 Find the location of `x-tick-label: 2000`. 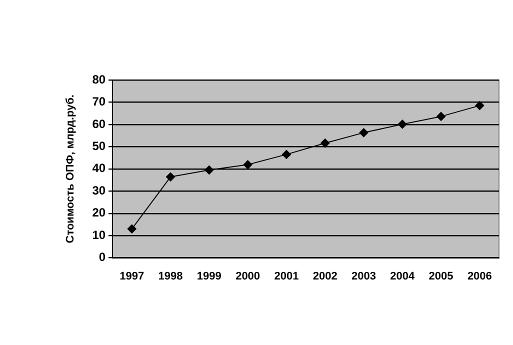

x-tick-label: 2000 is located at coordinates (248, 276).